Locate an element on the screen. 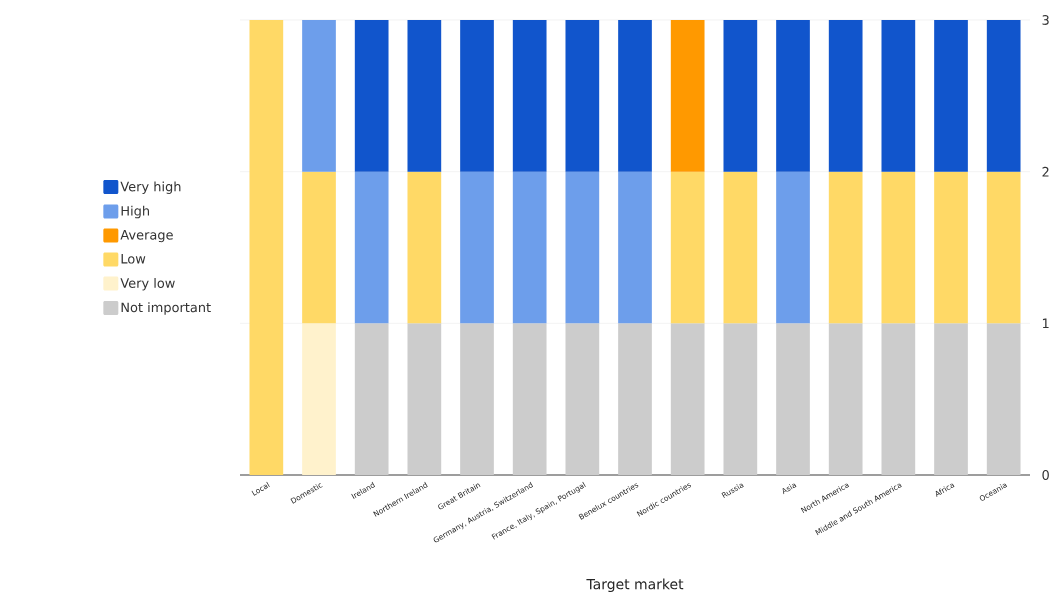 Image resolution: width=1056 pixels, height=615 pixels. x-axis-title: Target market is located at coordinates (635, 585).